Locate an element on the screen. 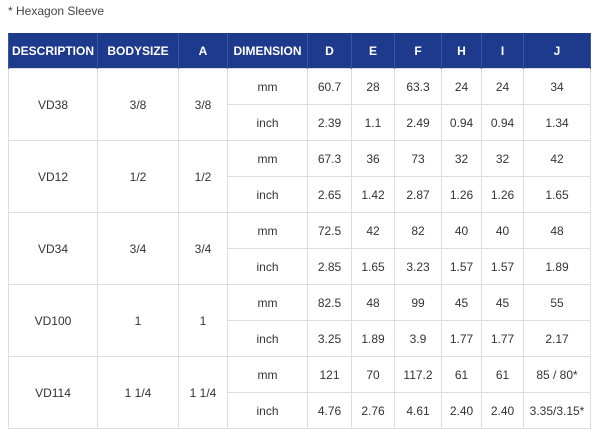 The height and width of the screenshot is (438, 600). value-cell-i: 40 is located at coordinates (502, 230).